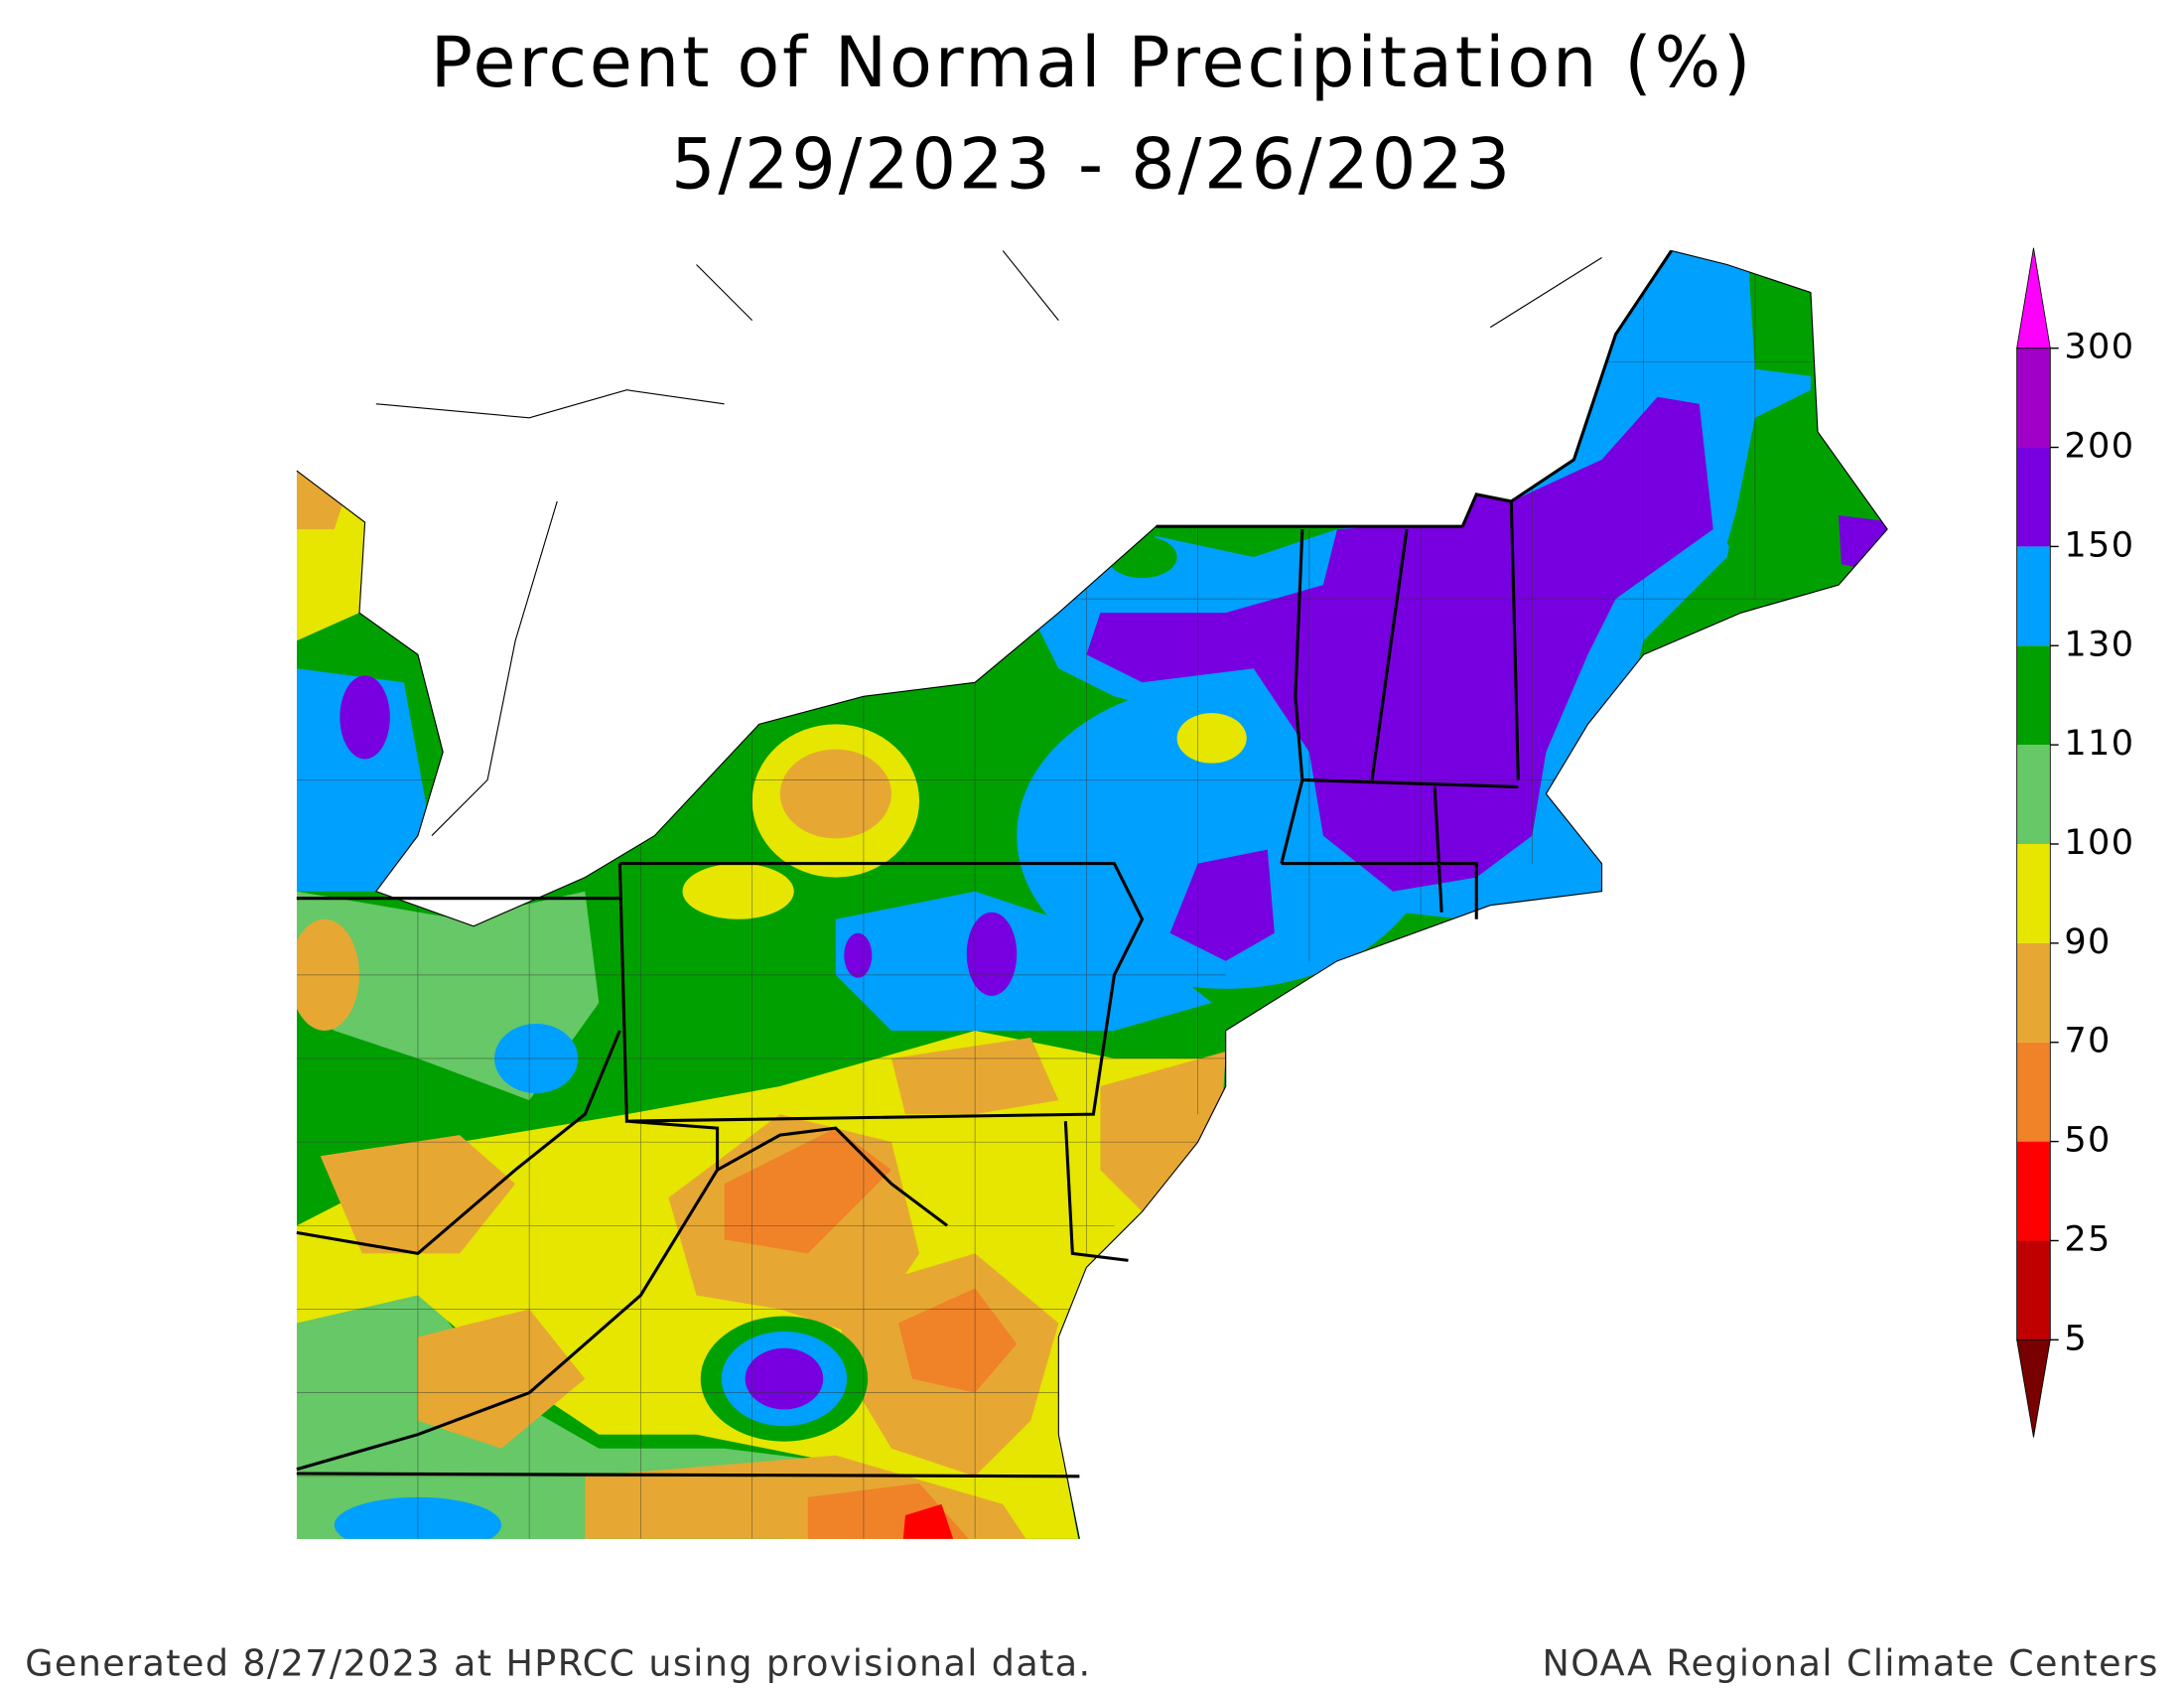 The height and width of the screenshot is (1688, 2184). I want to click on colorbar-label: 150, so click(2099, 544).